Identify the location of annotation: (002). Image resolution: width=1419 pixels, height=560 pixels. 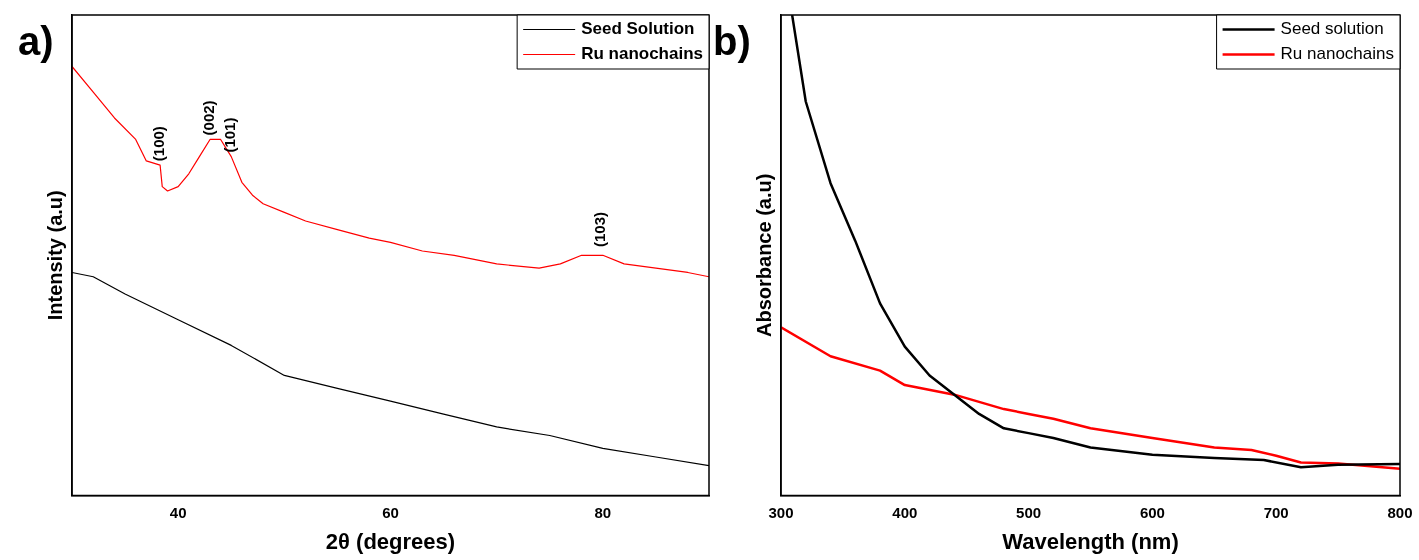
(209, 118).